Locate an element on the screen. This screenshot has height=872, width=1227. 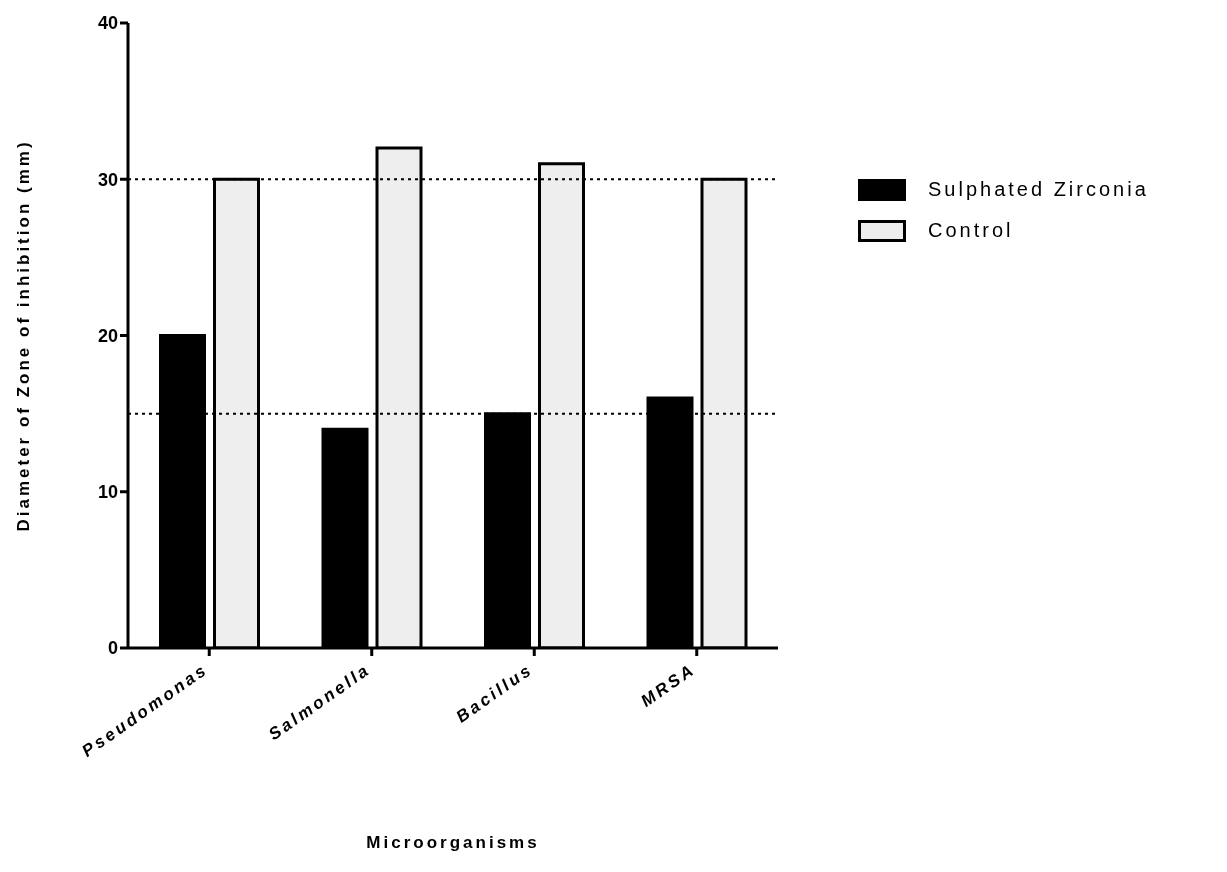
legend-label: Sulphated Zirconia is located at coordinates (1038, 189).